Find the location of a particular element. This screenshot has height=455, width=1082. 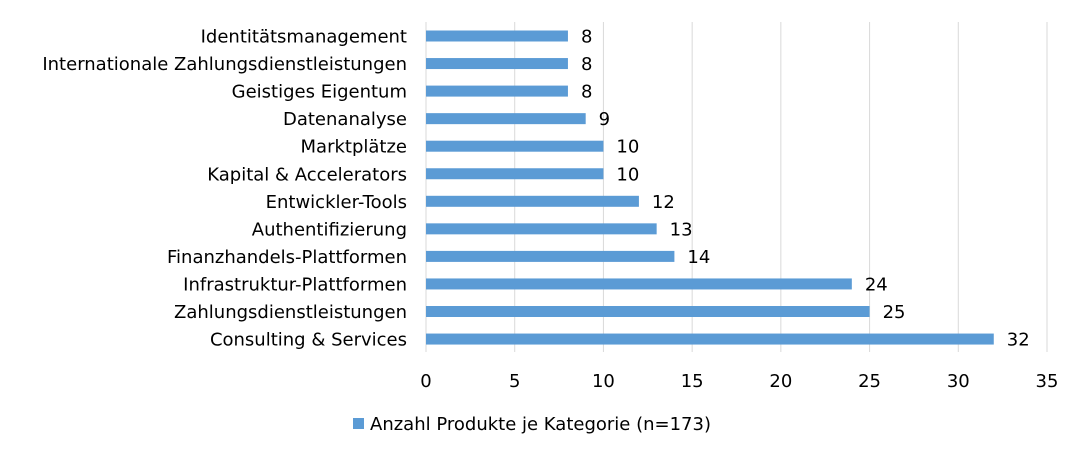

category-label-8: Authentifizierung is located at coordinates (329, 229).